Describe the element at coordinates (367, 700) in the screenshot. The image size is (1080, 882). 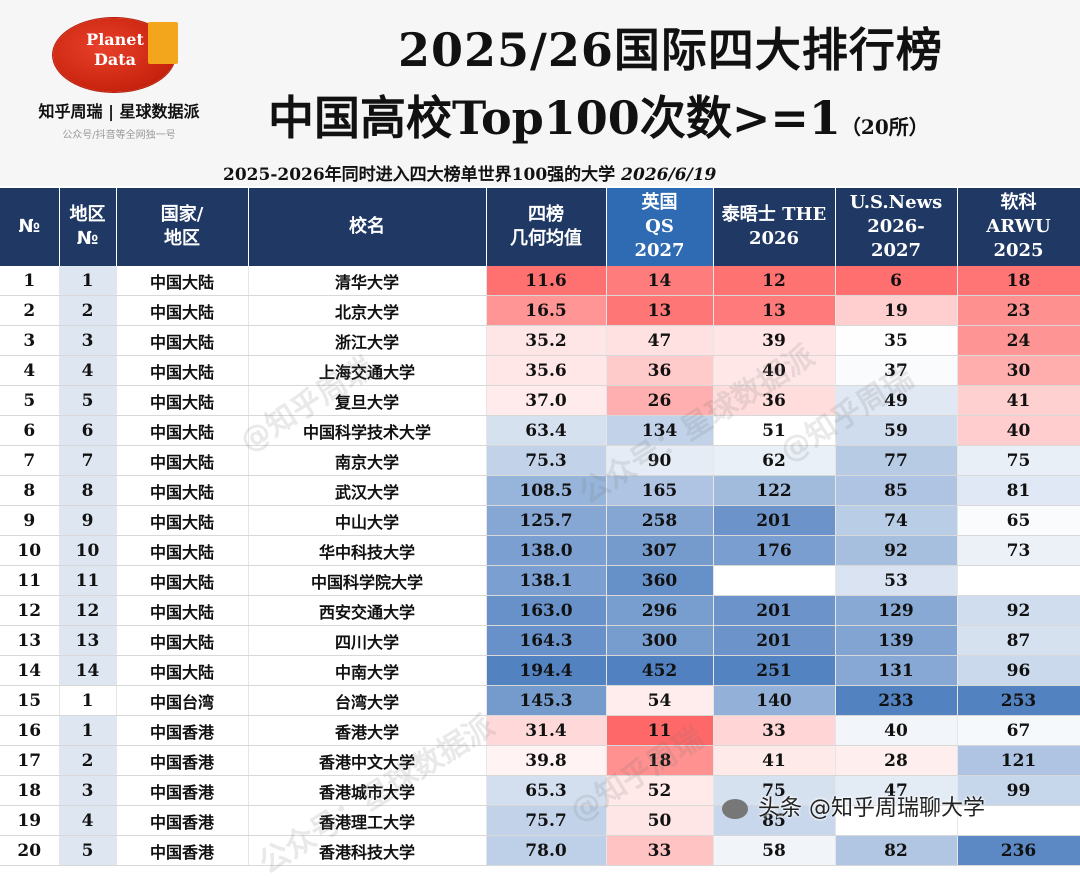
I see `cell-name: 台湾大学` at that location.